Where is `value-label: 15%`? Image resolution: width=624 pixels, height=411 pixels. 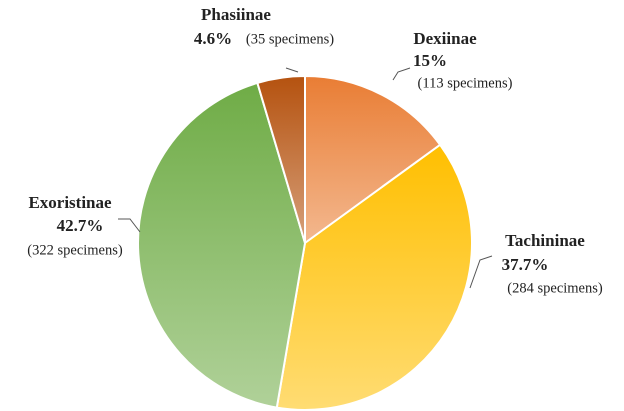 value-label: 15% is located at coordinates (430, 60).